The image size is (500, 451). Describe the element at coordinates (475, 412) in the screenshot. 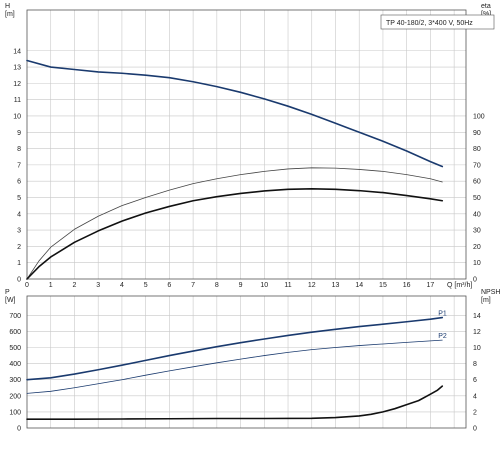

I see `panel1-ytick-right-2: 2` at that location.